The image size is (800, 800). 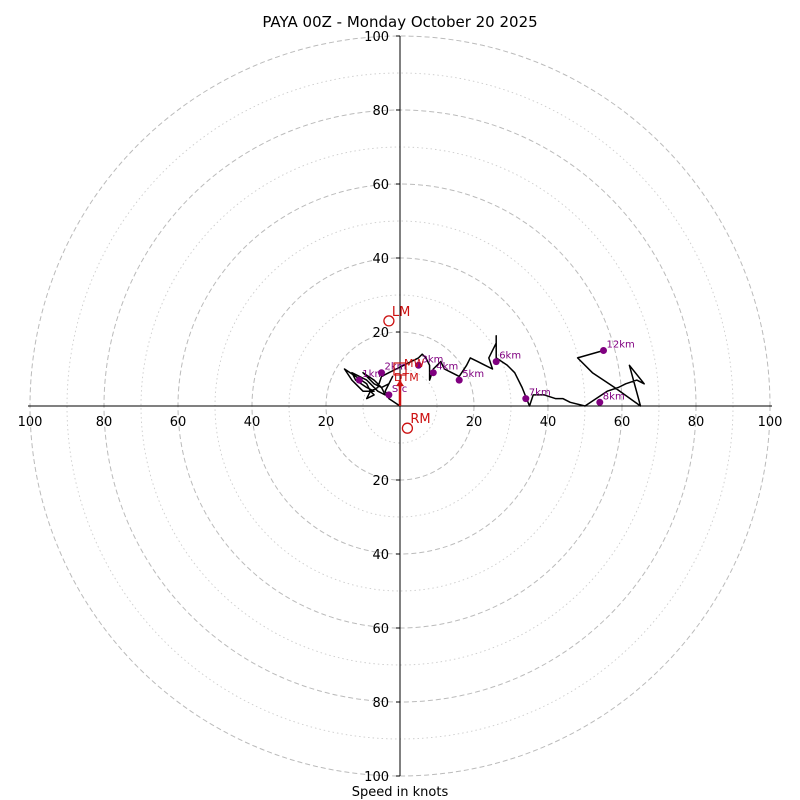 What do you see at coordinates (400, 792) in the screenshot?
I see `x-axis-label: Speed in knots` at bounding box center [400, 792].